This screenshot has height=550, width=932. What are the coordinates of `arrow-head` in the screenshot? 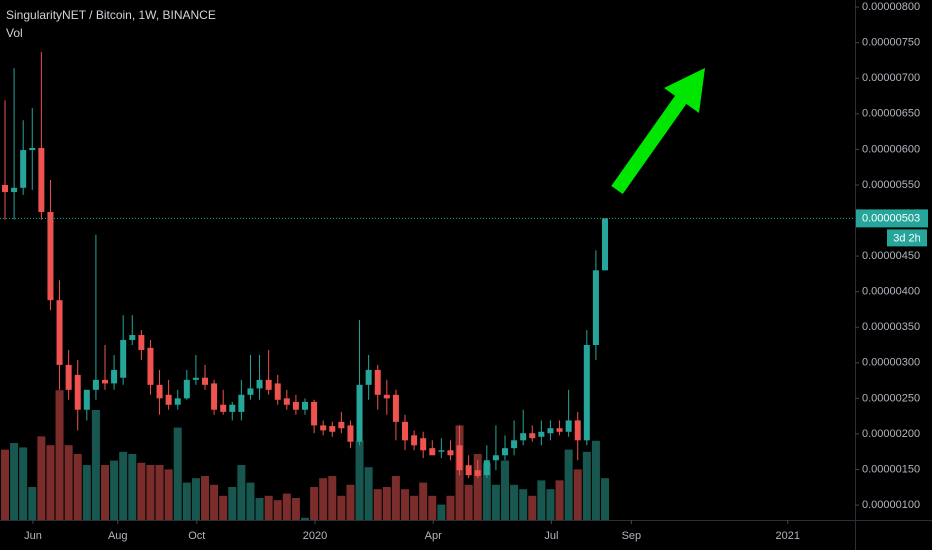 It's located at (684, 90).